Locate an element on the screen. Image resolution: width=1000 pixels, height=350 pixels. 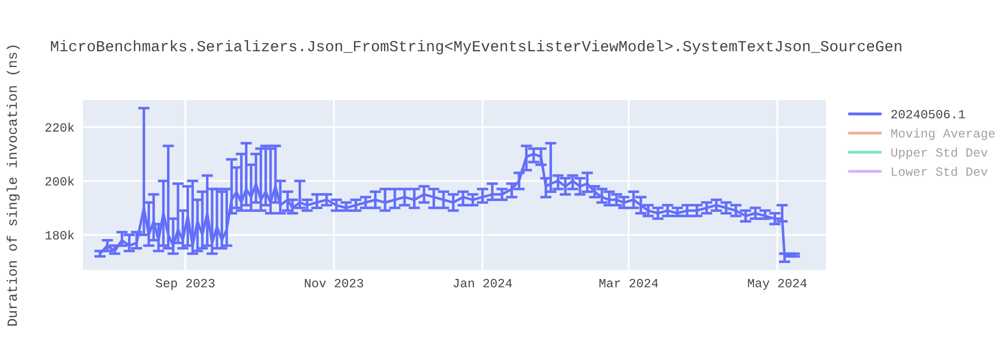
chart-title: MicroBenchmarks.Serializers.Json_FromString<MyEventsListerViewModel>.SystemTextJson_SourceGen is located at coordinates (476, 47).